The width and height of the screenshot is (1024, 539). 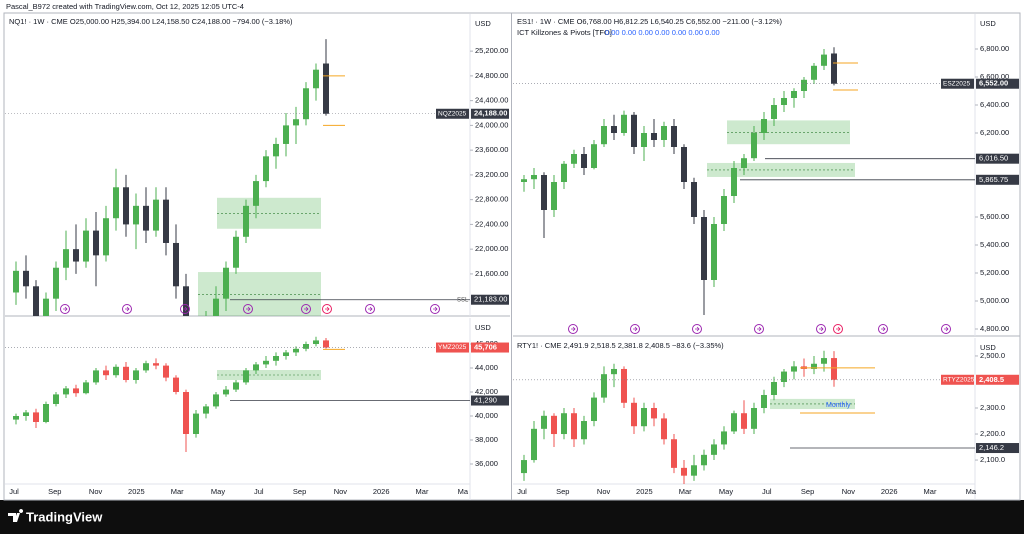 What do you see at coordinates (177, 491) in the screenshot?
I see `x-tick-label: Mar` at bounding box center [177, 491].